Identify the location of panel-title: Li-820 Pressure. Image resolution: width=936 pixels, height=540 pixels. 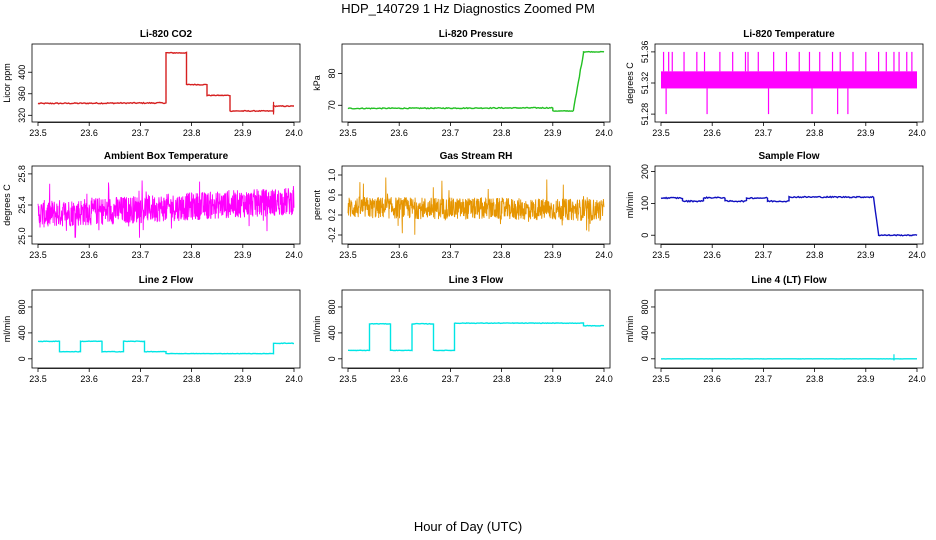
(476, 34).